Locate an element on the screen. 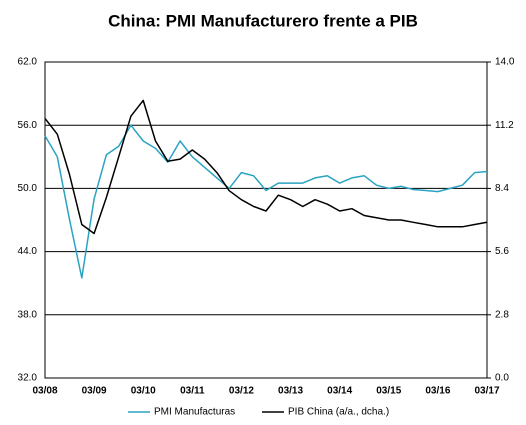 The height and width of the screenshot is (425, 526). y-tick-label: 62.0 is located at coordinates (28, 62).